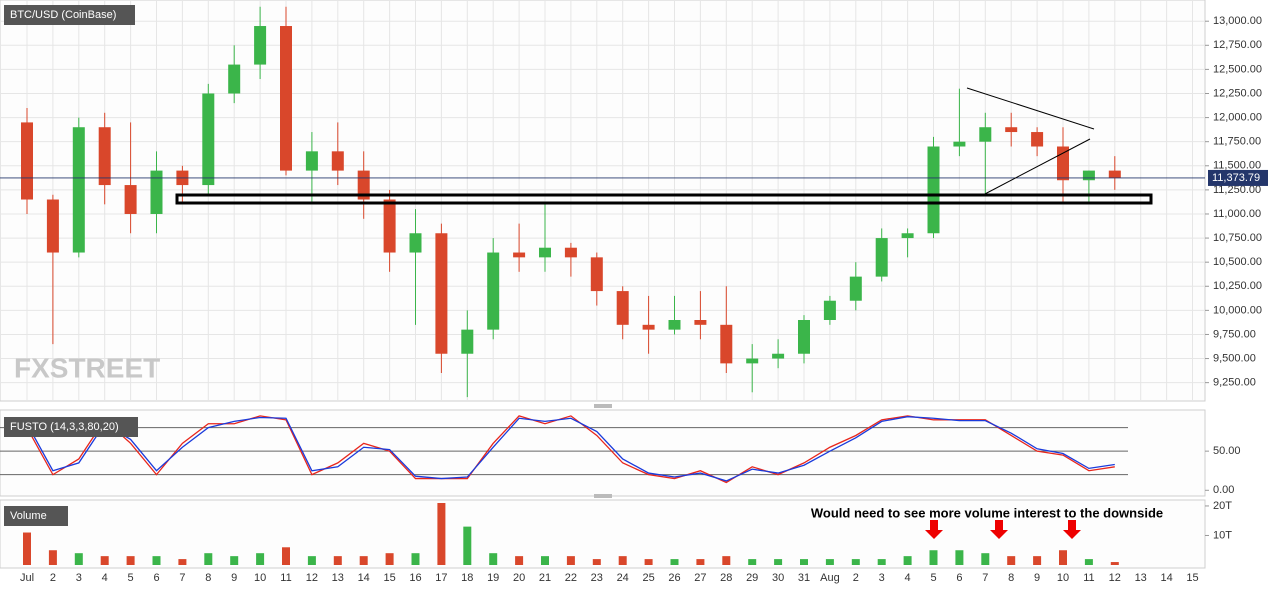 This screenshot has width=1280, height=591. What do you see at coordinates (1223, 490) in the screenshot?
I see `y-tick-label: 0.00` at bounding box center [1223, 490].